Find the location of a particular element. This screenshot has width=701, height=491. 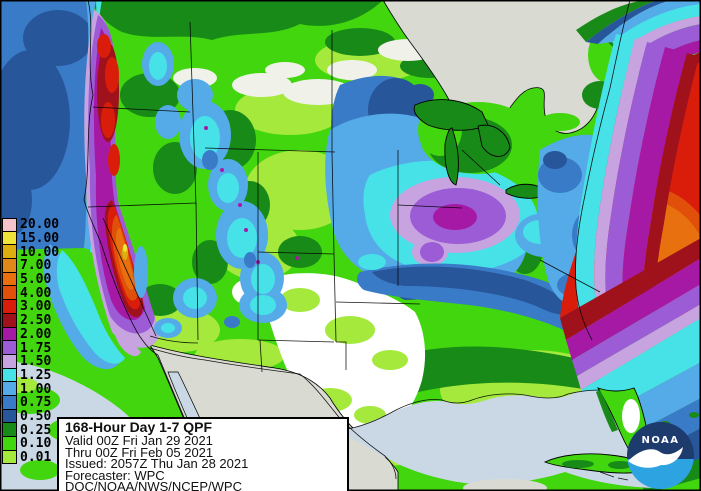

yucatan is located at coordinates (505, 485).